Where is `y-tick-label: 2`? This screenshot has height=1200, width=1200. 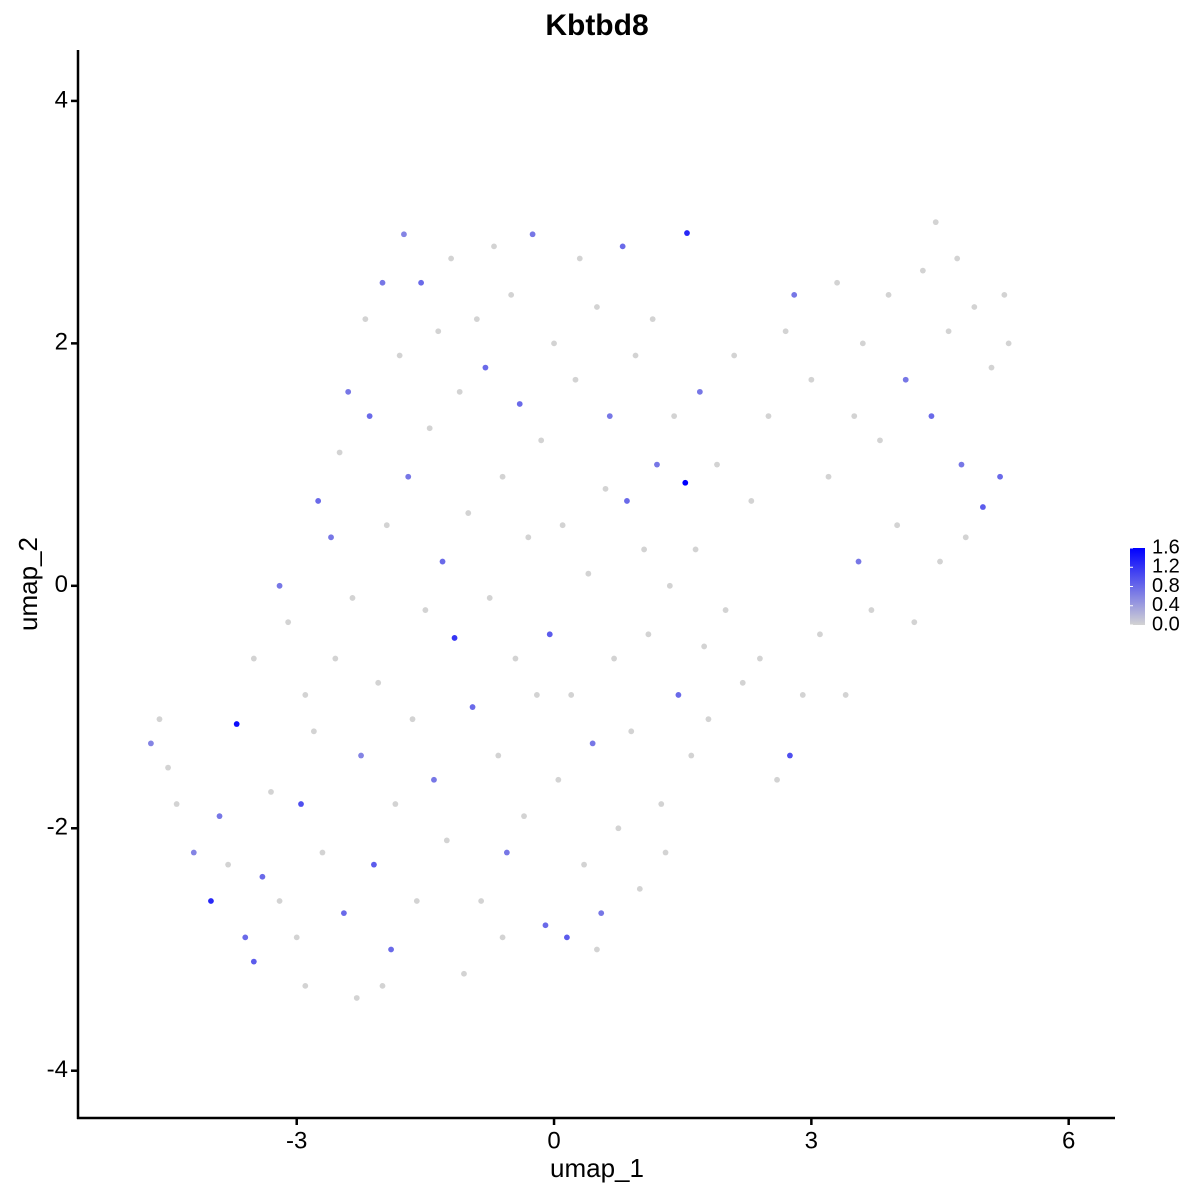
y-tick-label: 2 is located at coordinates (61, 342).